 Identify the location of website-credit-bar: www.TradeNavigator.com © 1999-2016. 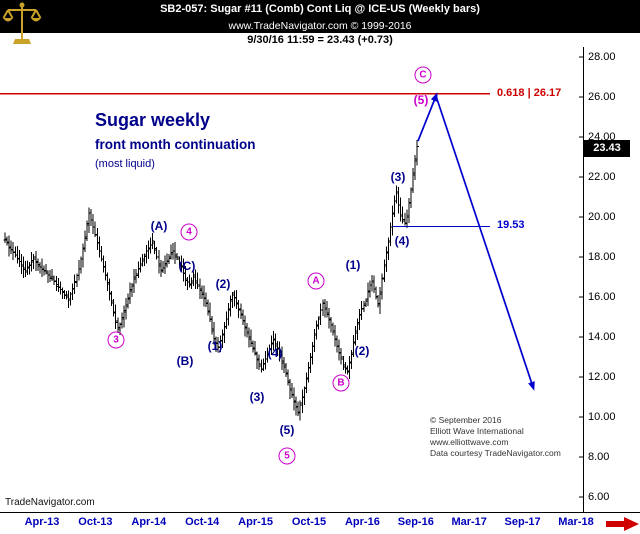
(320, 26).